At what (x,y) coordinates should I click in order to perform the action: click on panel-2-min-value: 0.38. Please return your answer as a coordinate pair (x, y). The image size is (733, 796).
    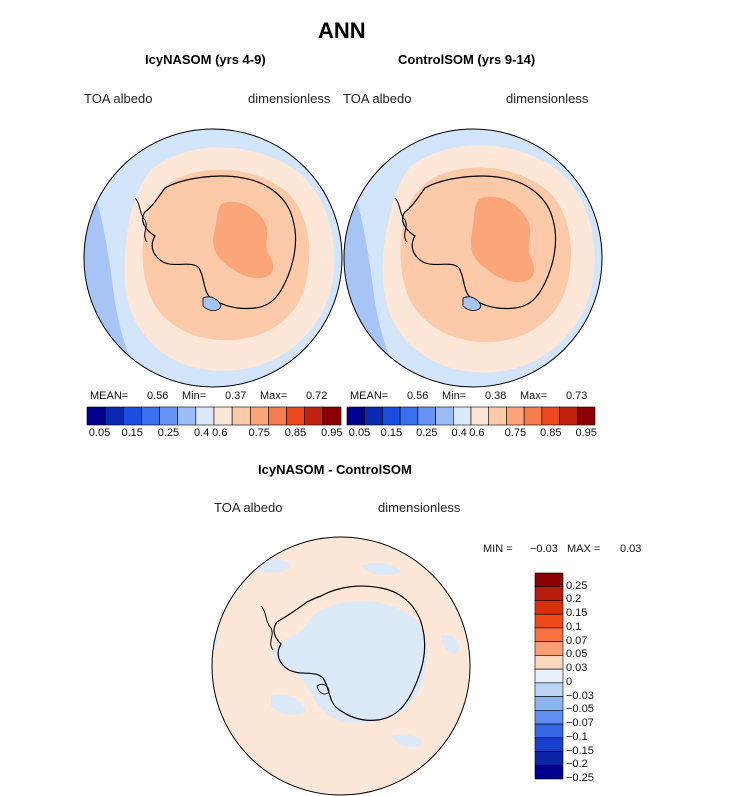
    Looking at the image, I should click on (496, 396).